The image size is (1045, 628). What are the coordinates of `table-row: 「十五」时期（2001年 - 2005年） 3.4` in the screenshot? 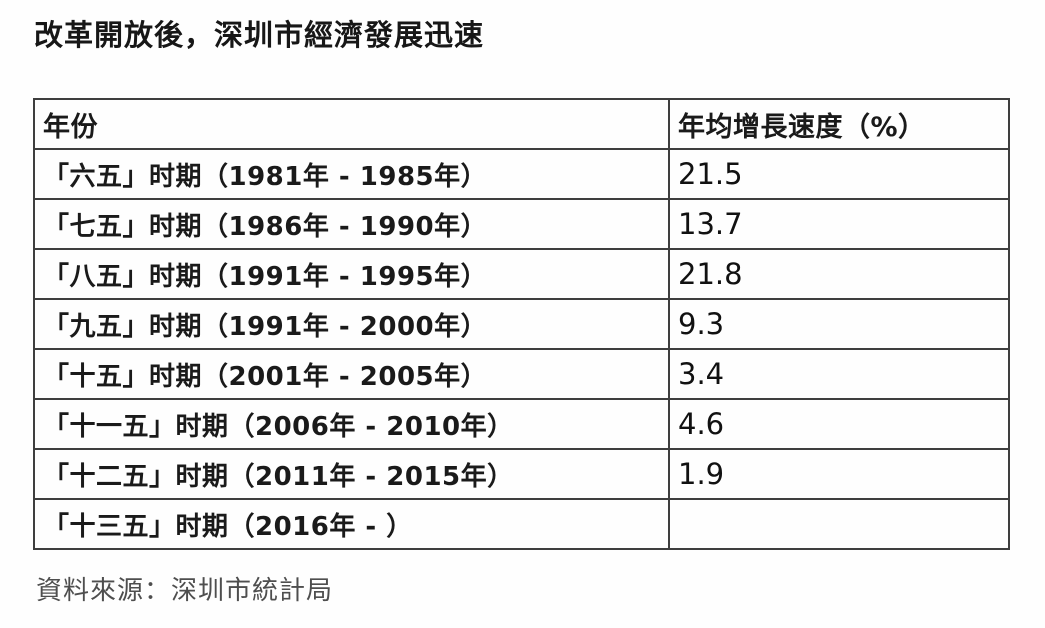 It's located at (521, 374).